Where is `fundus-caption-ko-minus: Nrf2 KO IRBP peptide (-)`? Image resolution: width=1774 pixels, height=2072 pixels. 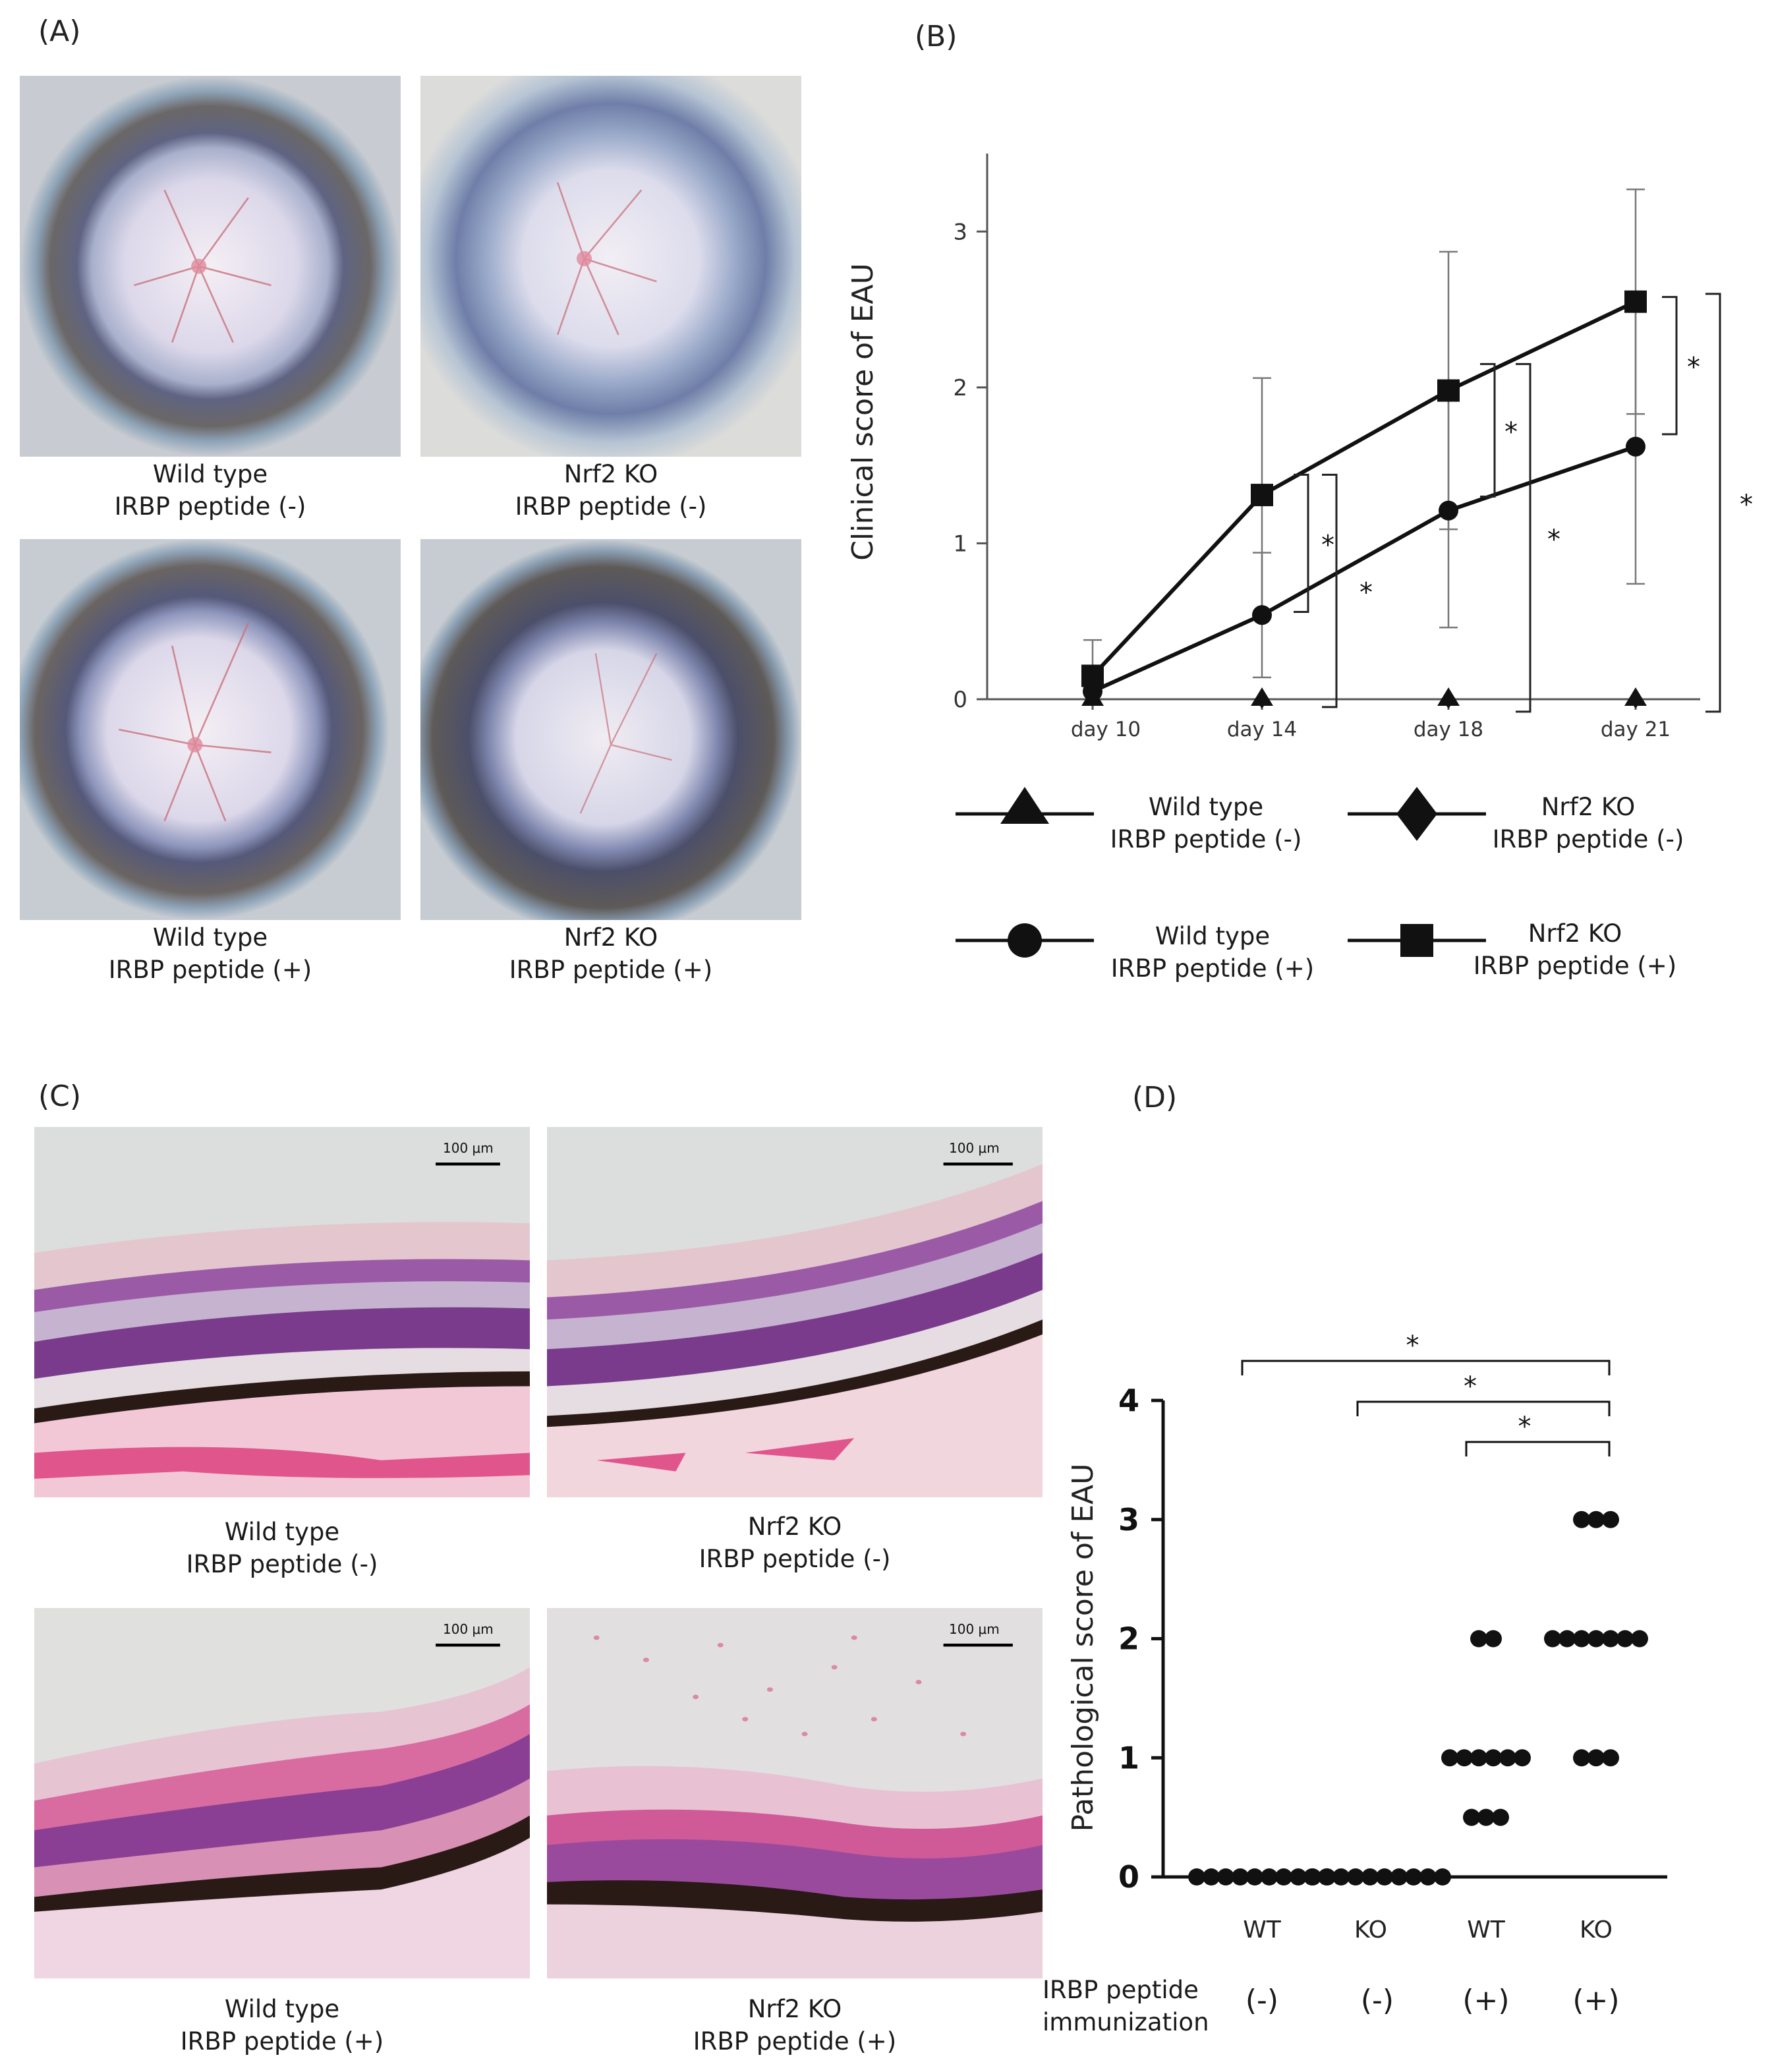 fundus-caption-ko-minus: Nrf2 KO IRBP peptide (-) is located at coordinates (611, 490).